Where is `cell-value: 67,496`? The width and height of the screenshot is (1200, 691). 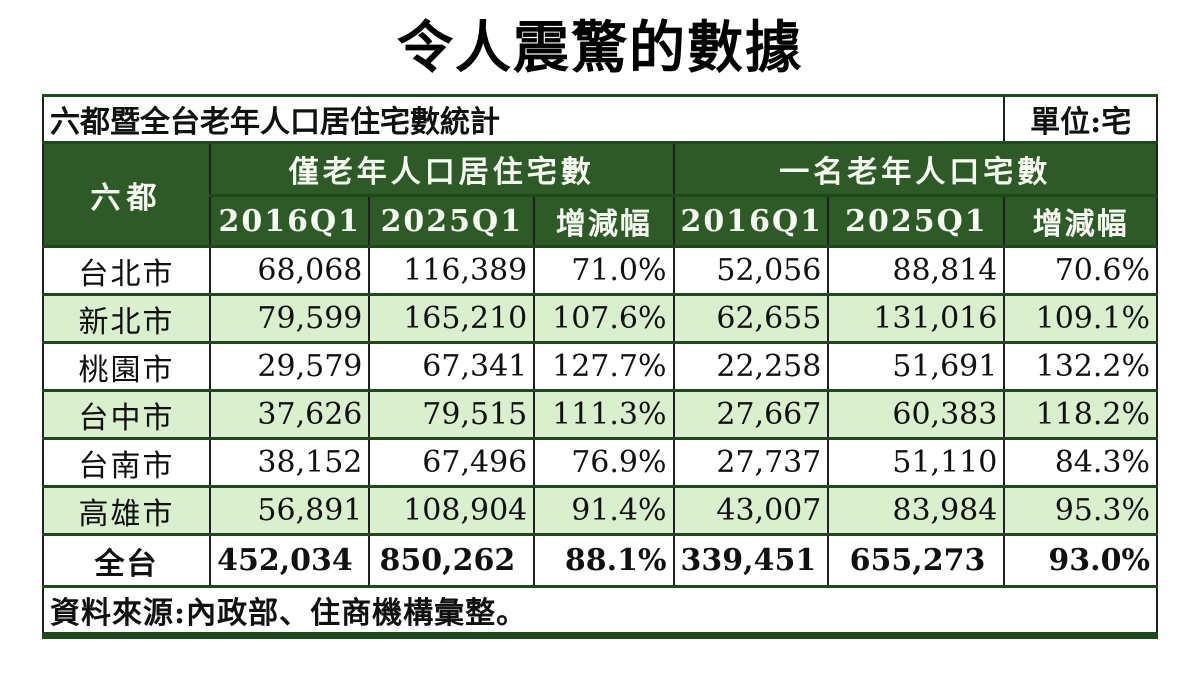 cell-value: 67,496 is located at coordinates (452, 463).